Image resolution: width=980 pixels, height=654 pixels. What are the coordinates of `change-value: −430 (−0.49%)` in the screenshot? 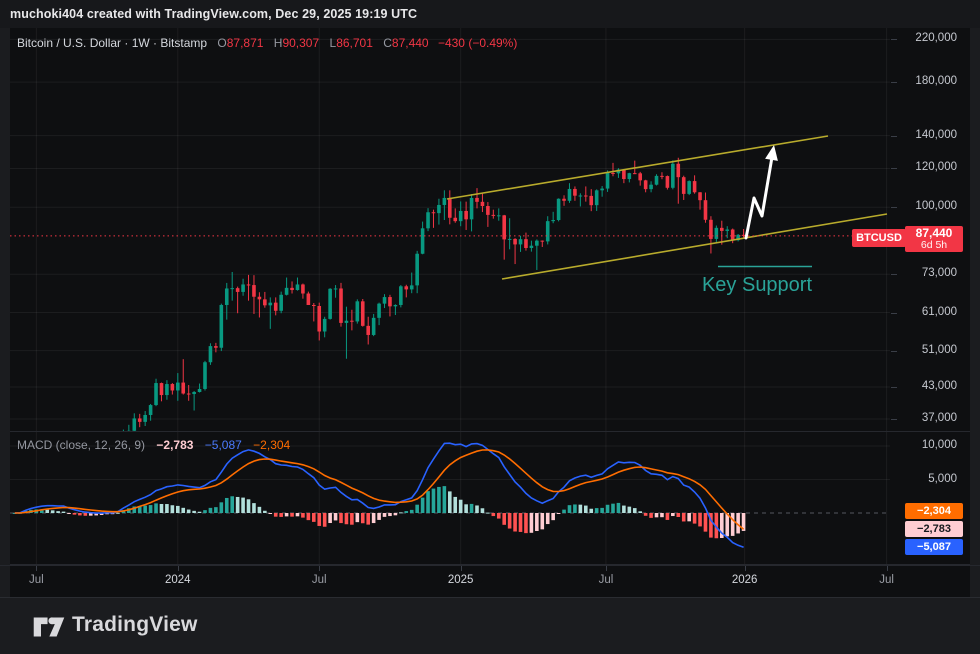 It's located at (477, 43).